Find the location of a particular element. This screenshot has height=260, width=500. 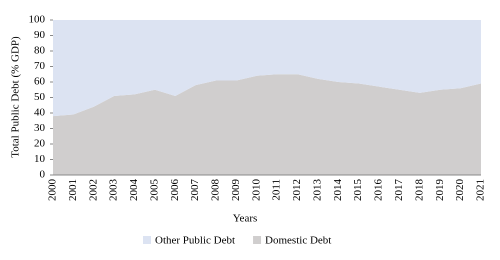

y-tick-label: 30 is located at coordinates (40, 128).